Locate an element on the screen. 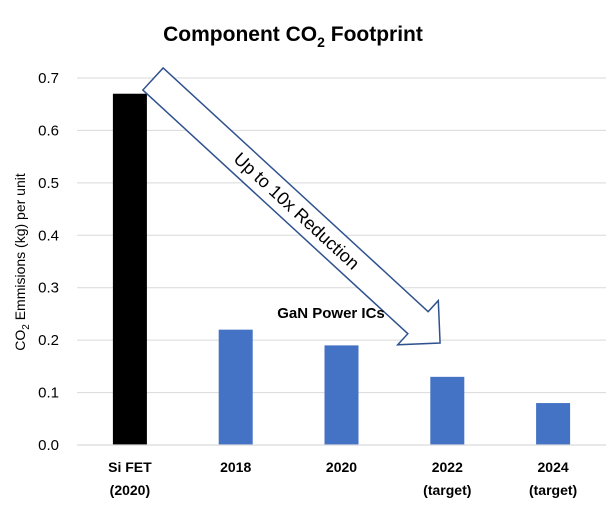  x-category-sublabel: (2020) is located at coordinates (130, 490).